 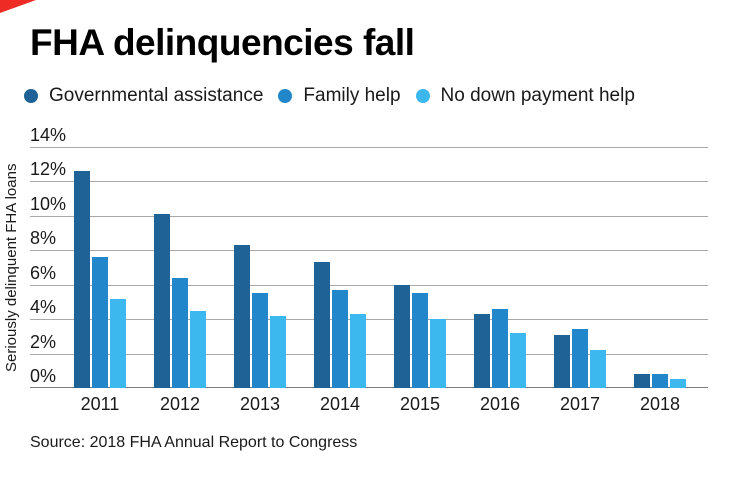 I want to click on x-tick-label-2014: 2014, so click(x=340, y=404).